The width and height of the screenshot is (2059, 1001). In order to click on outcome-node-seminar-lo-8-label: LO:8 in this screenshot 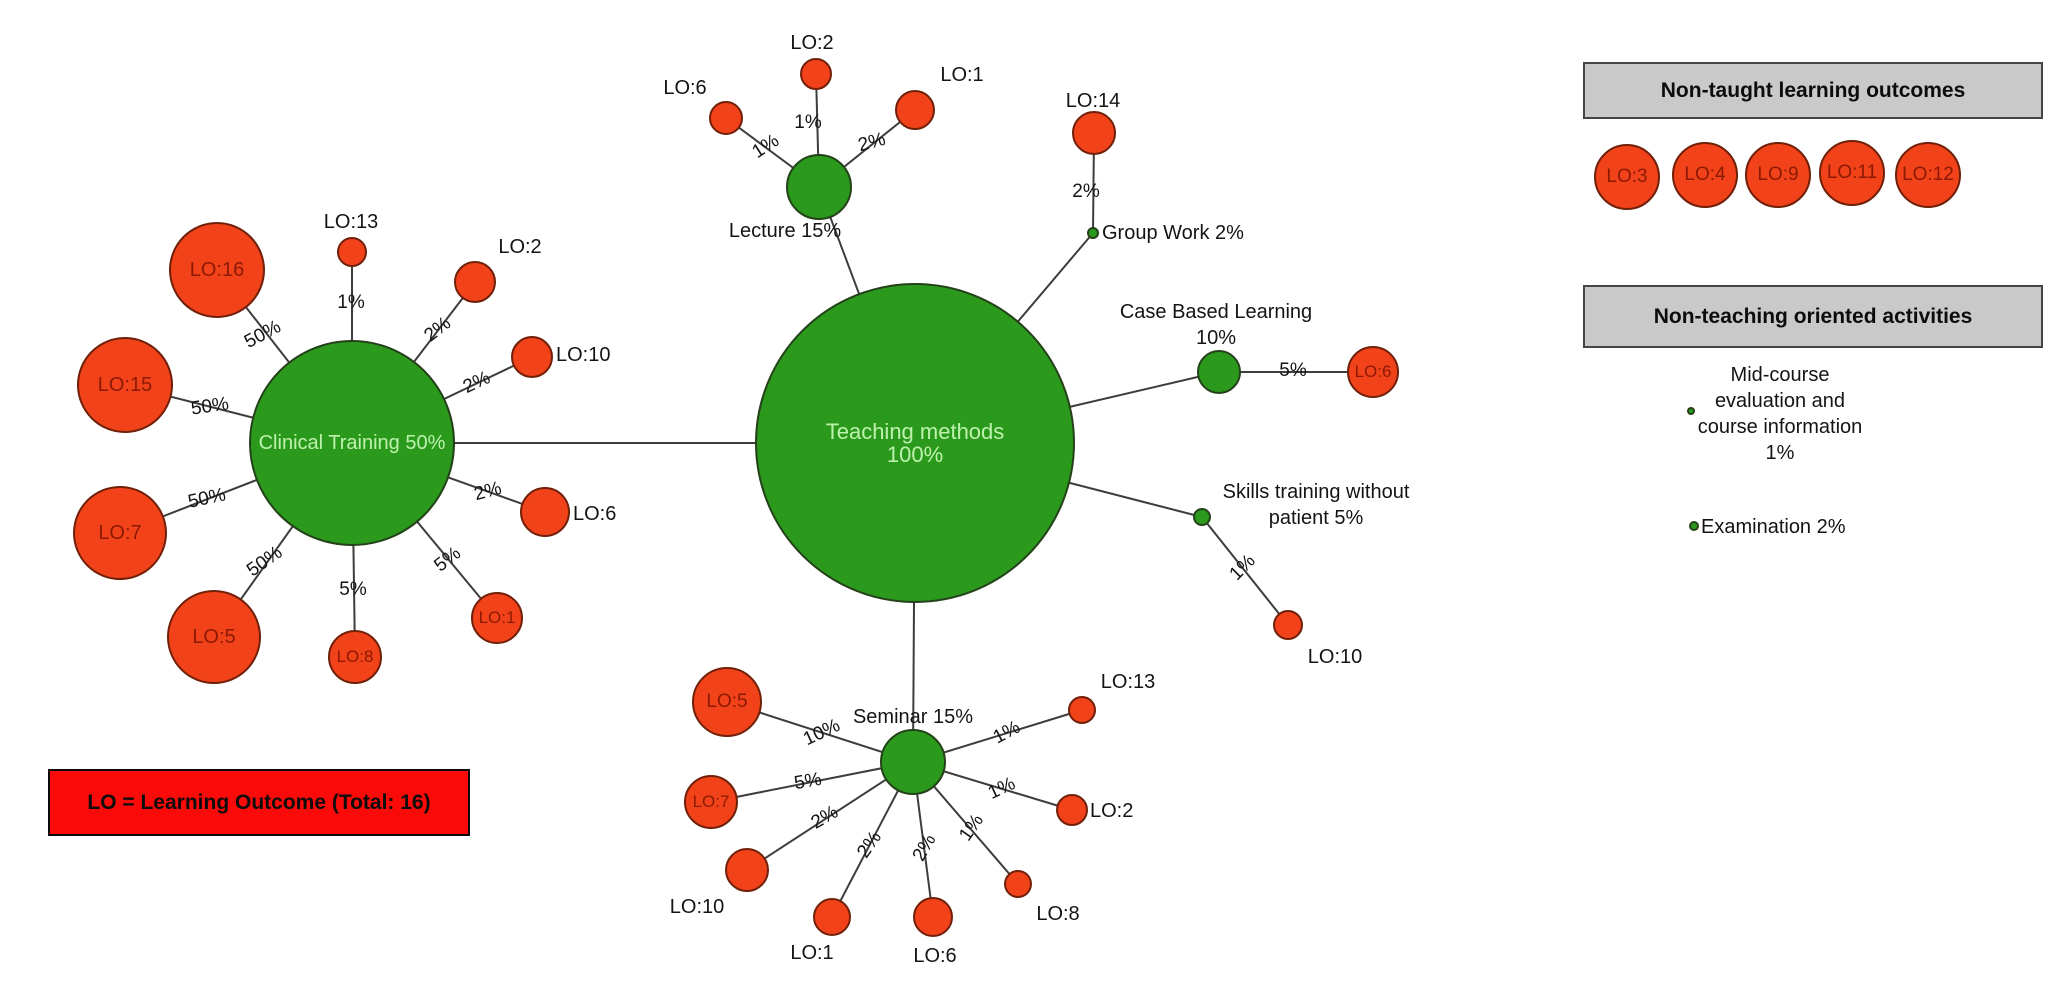, I will do `click(1058, 914)`.